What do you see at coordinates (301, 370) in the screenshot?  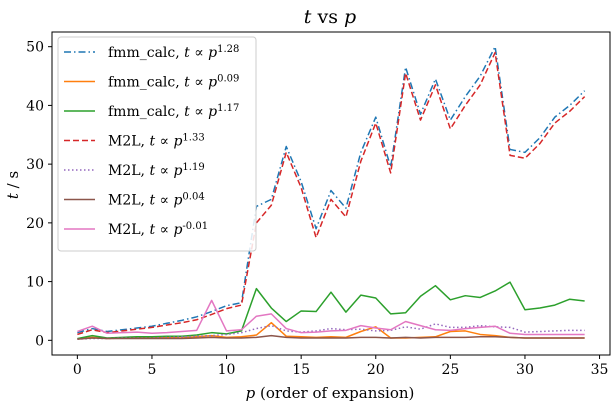 I see `x-tick-label: 15` at bounding box center [301, 370].